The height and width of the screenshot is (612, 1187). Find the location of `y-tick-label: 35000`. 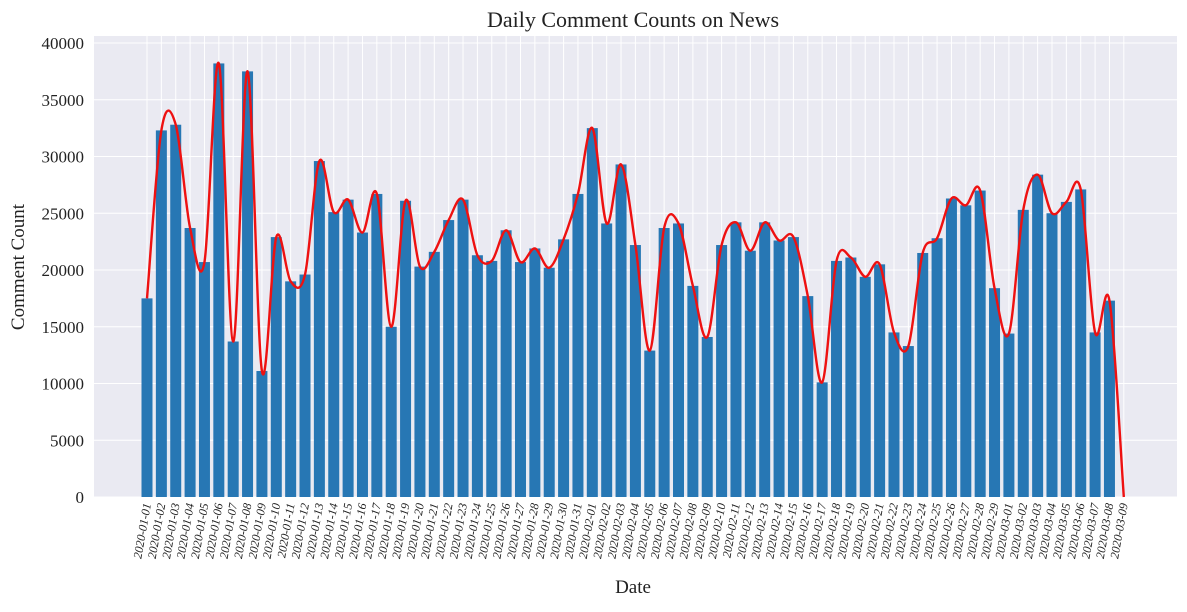

y-tick-label: 35000 is located at coordinates (63, 100).